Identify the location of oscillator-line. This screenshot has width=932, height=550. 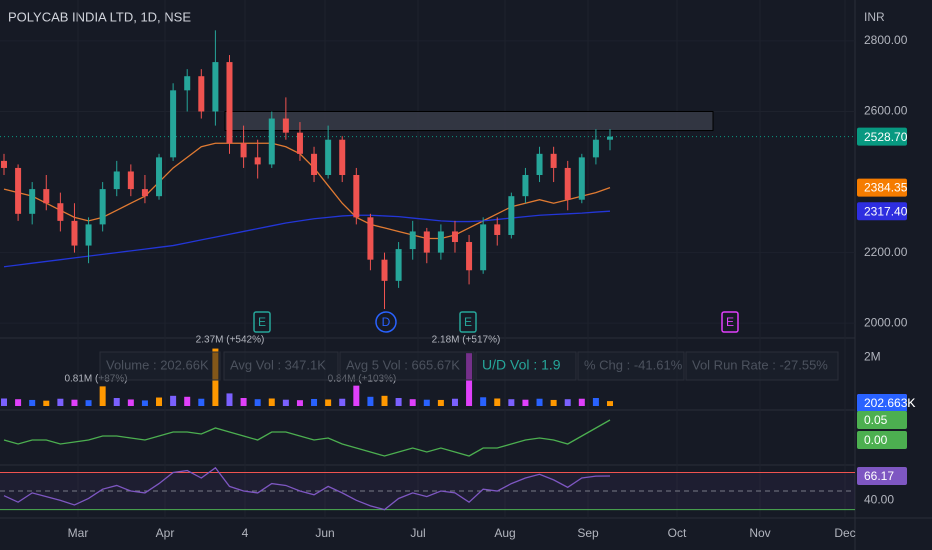
(307, 438).